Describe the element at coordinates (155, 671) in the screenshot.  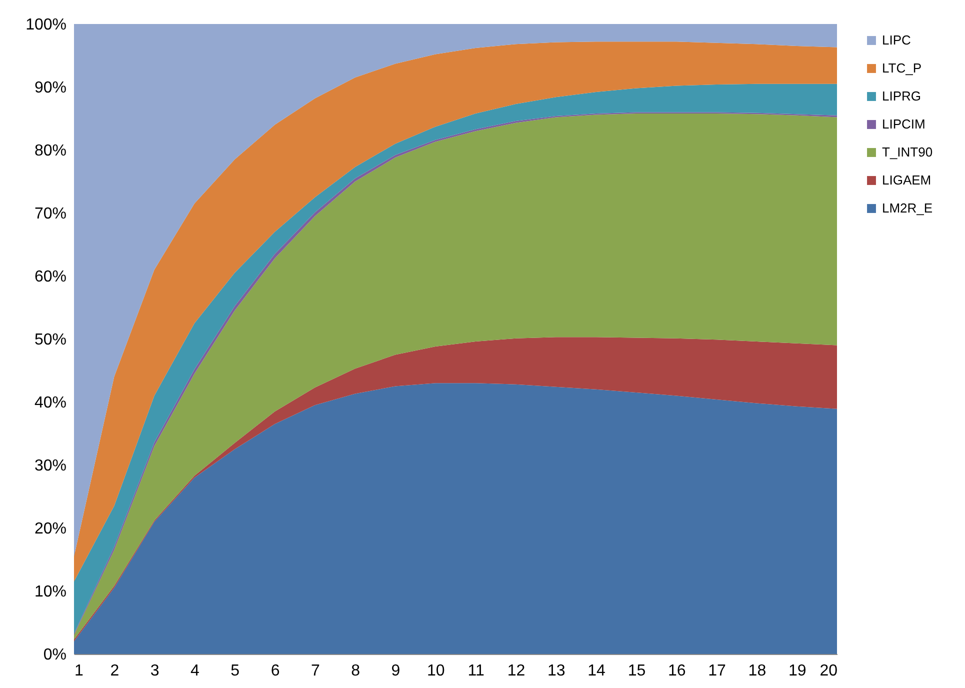
I see `x-tick-label: 3` at that location.